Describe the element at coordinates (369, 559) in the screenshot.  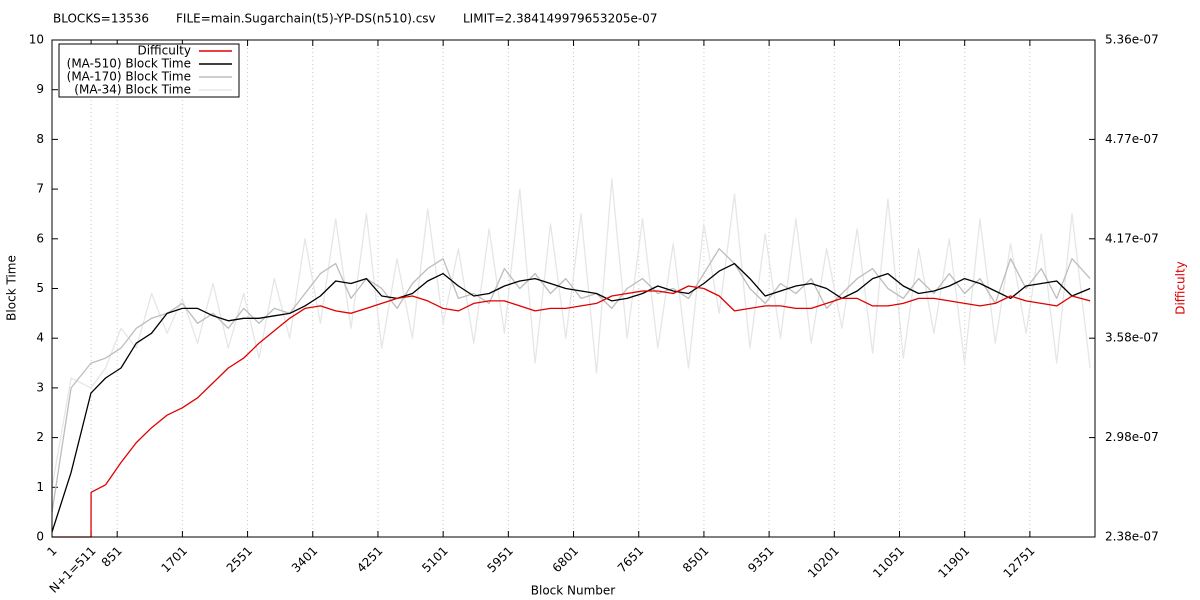
I see `x-tick-label: 4251` at that location.